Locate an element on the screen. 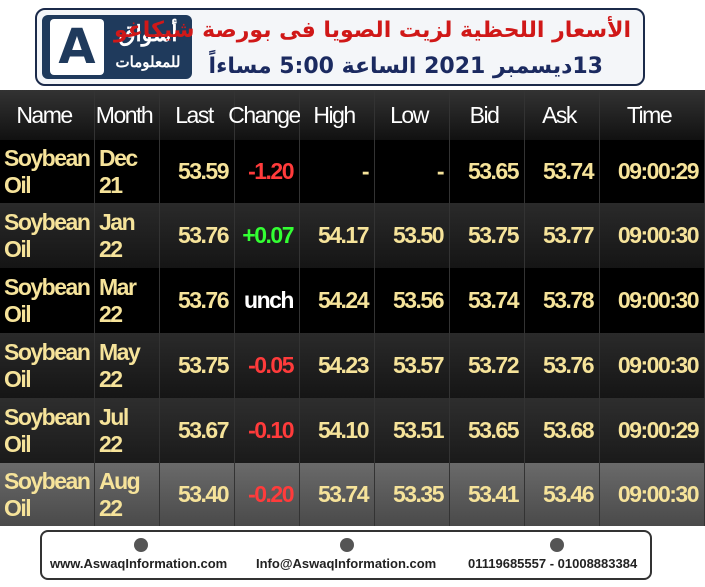 This screenshot has width=705, height=587. logo-name: أسواق is located at coordinates (148, 33).